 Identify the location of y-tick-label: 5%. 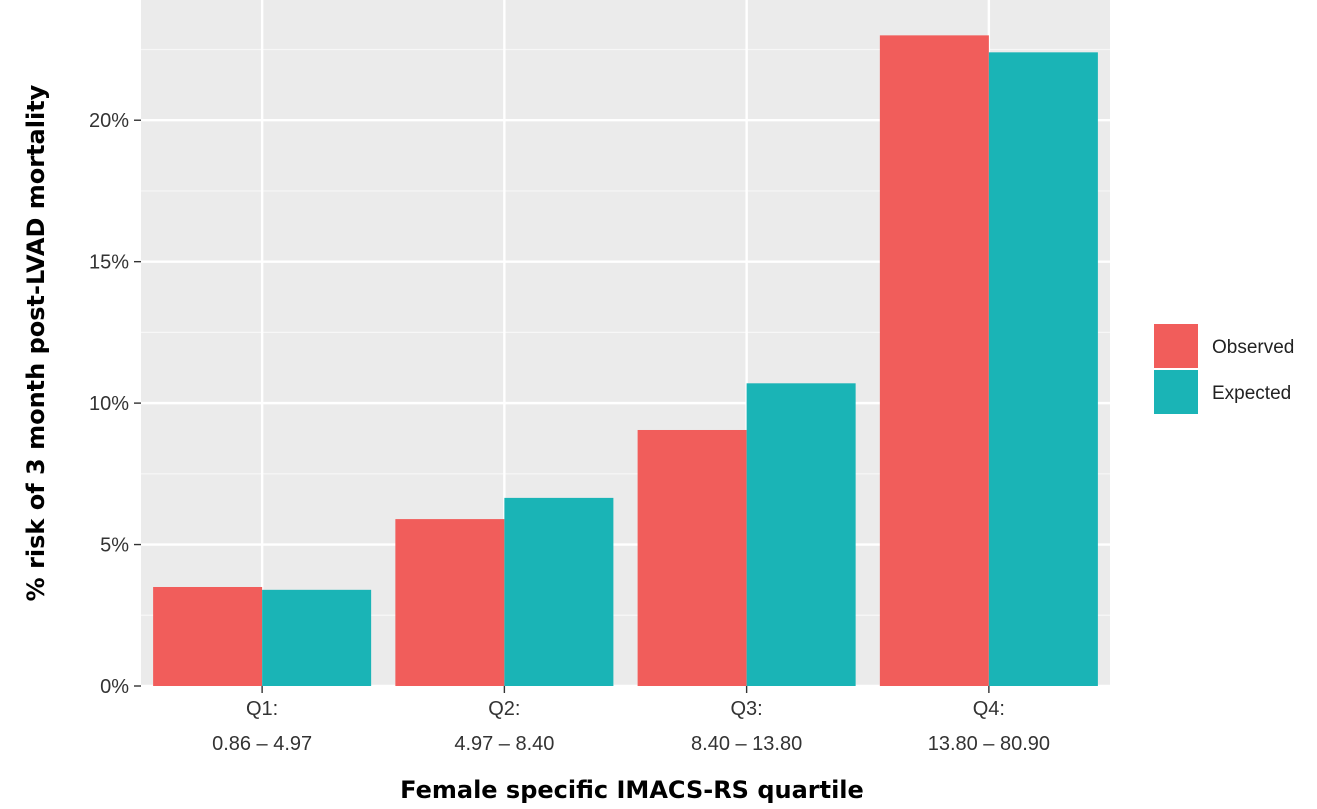
(114, 546).